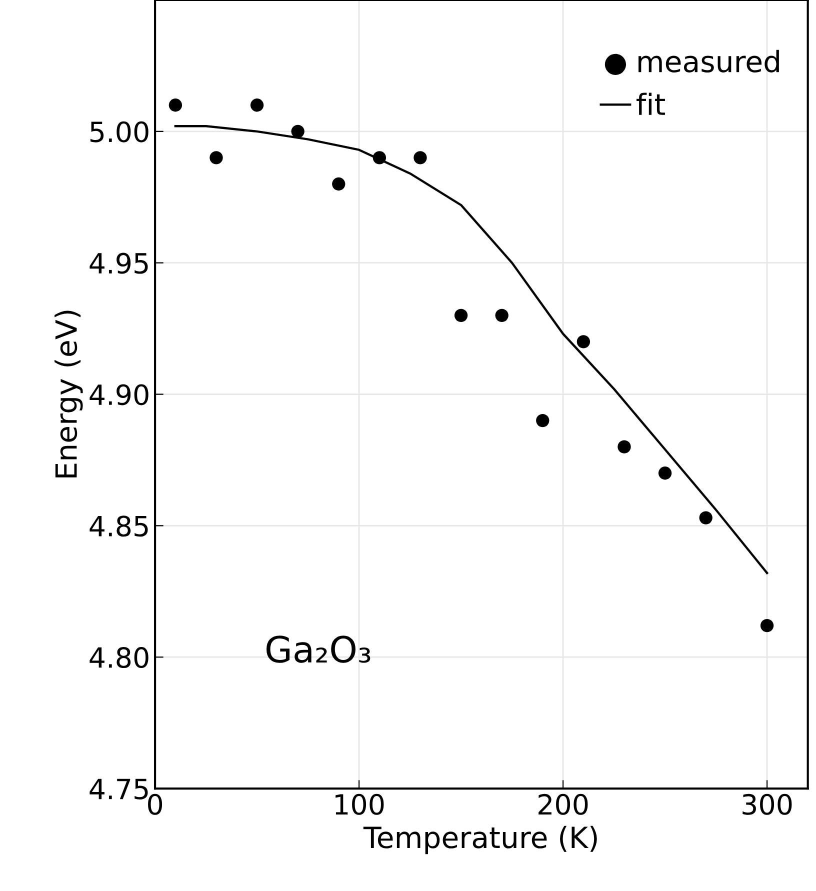  I want to click on y-axis-title: Energy (eV), so click(68, 394).